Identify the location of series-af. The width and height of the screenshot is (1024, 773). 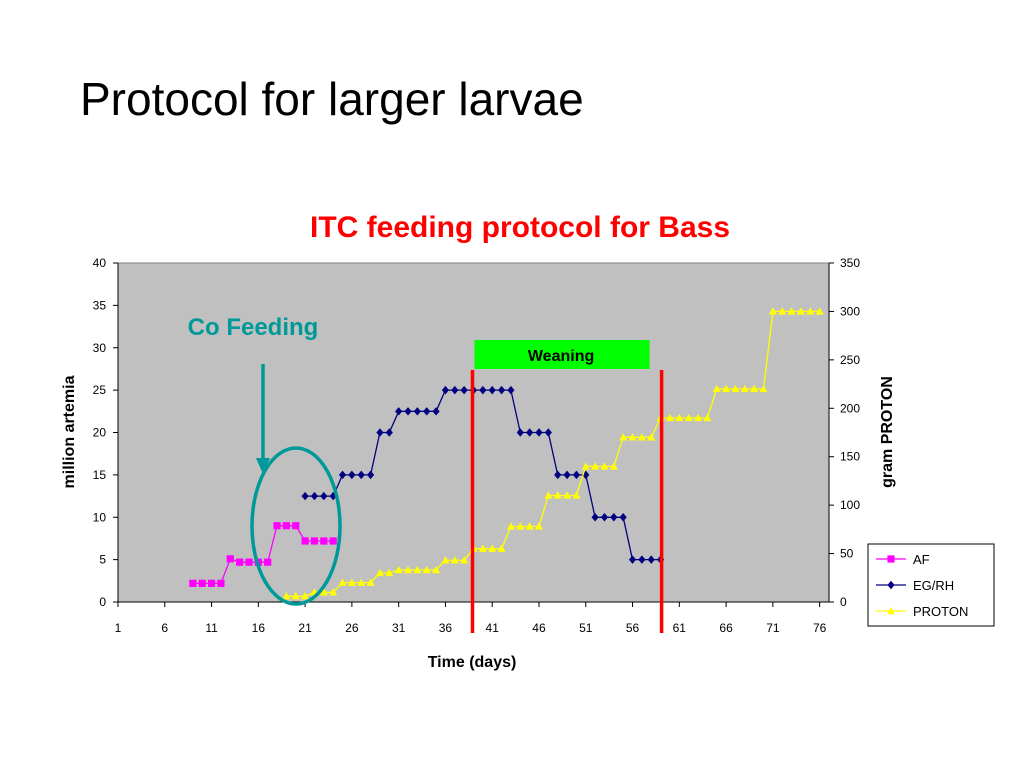
(263, 554).